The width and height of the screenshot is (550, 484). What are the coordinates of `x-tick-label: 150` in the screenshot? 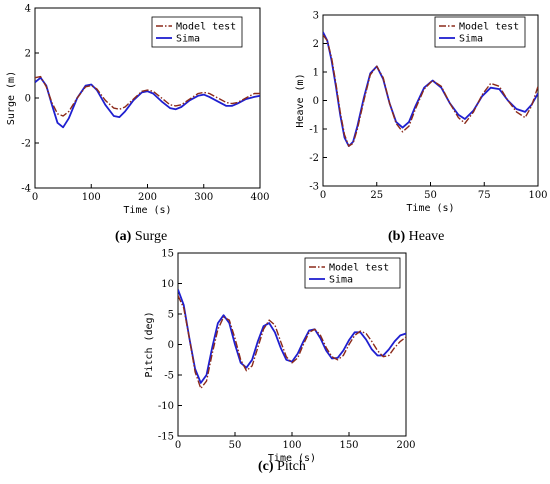 It's located at (348, 445).